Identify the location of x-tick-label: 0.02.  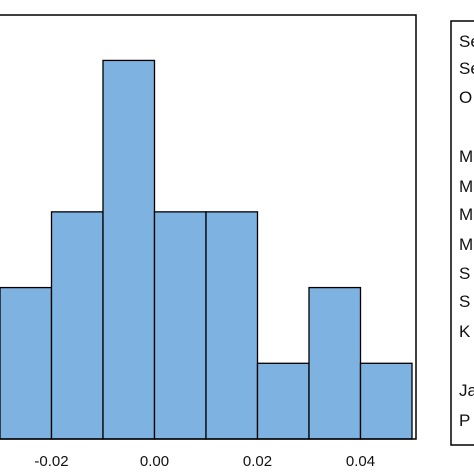
(257, 461).